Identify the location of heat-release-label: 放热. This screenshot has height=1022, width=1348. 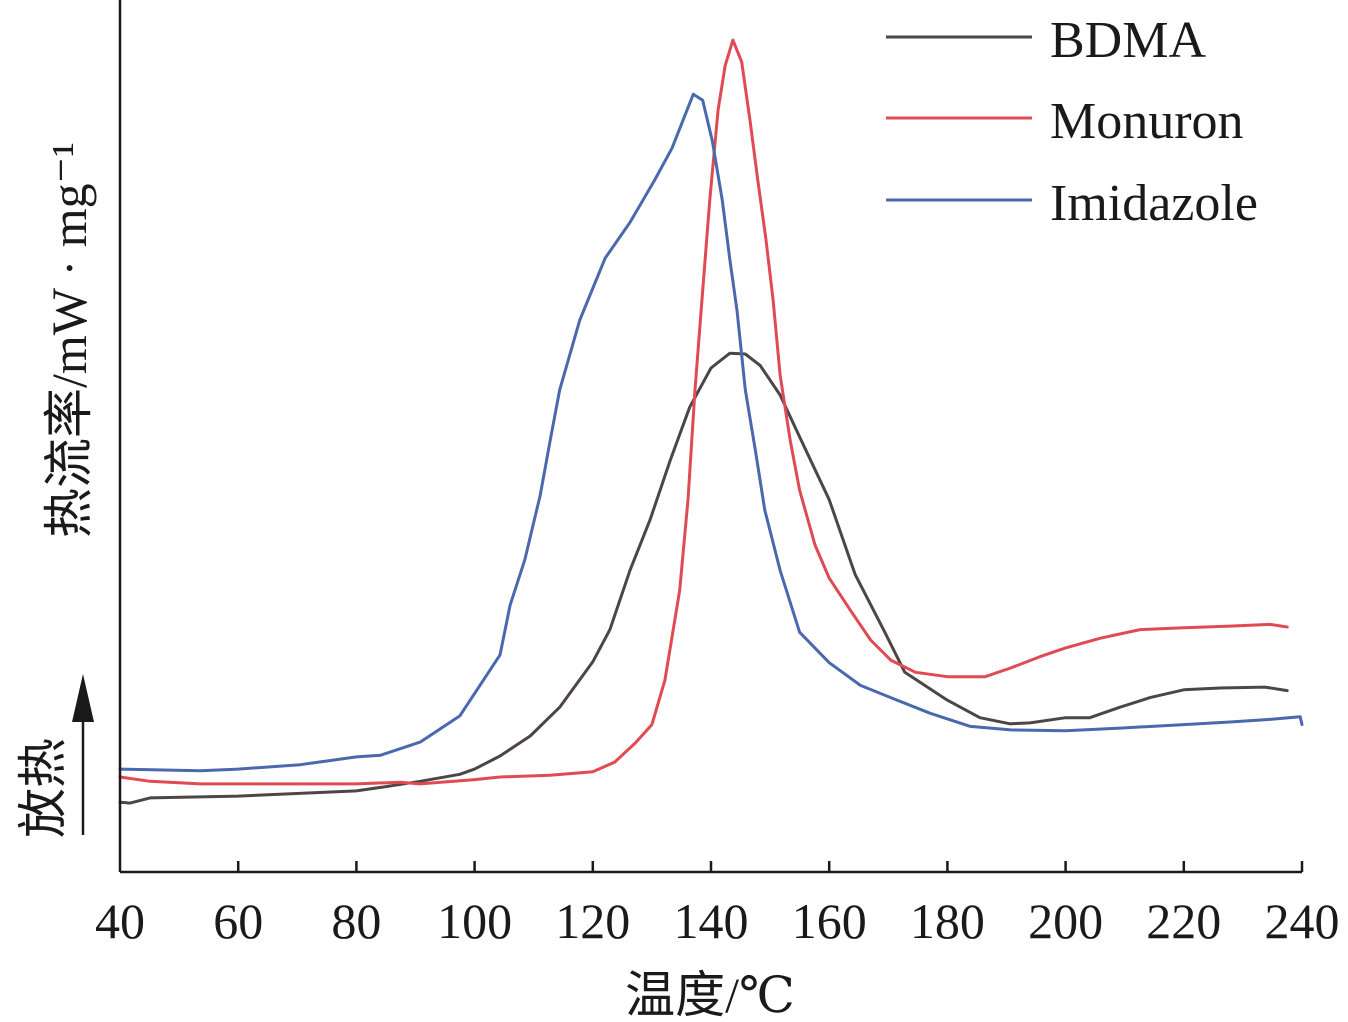
(43, 788).